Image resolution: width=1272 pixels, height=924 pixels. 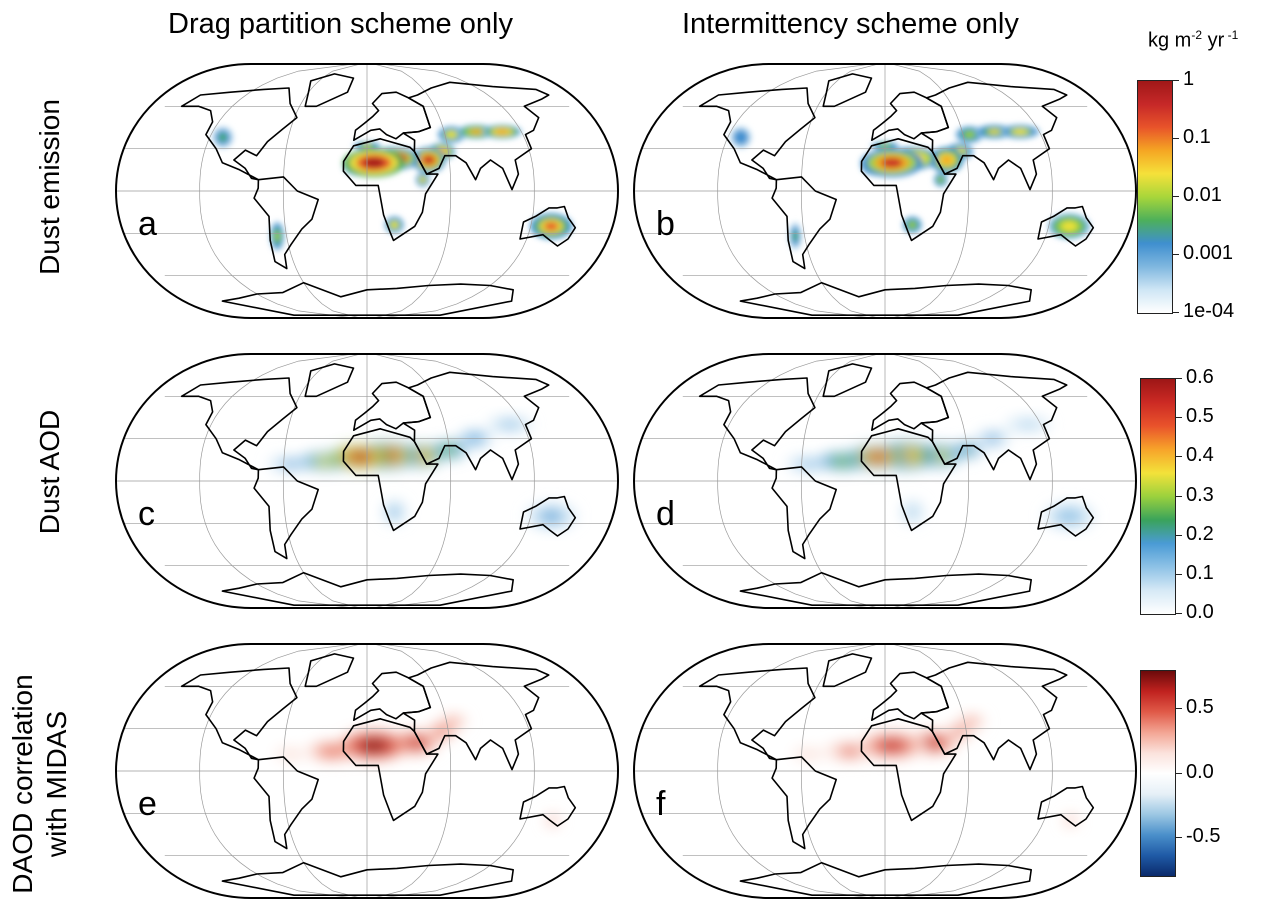 I want to click on colorbar-tick-label: 1, so click(x=1189, y=79).